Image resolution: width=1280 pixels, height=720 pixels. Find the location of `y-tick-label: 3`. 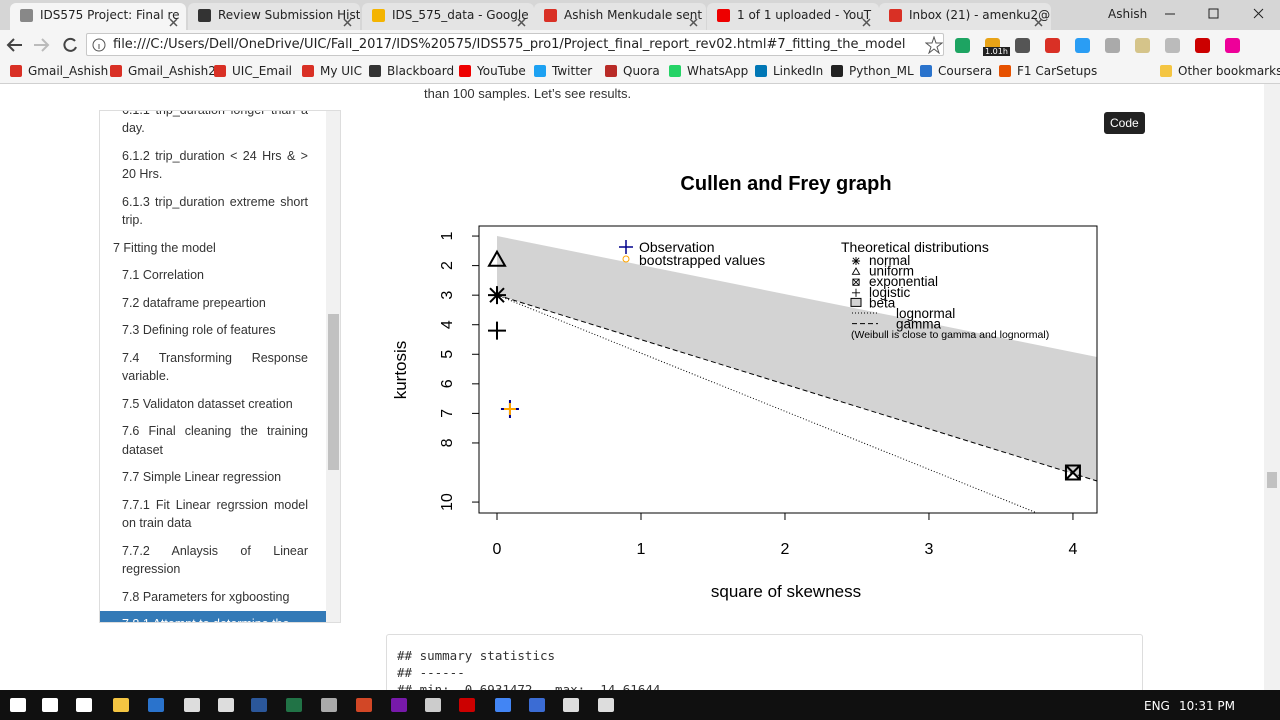

y-tick-label: 3 is located at coordinates (447, 295).